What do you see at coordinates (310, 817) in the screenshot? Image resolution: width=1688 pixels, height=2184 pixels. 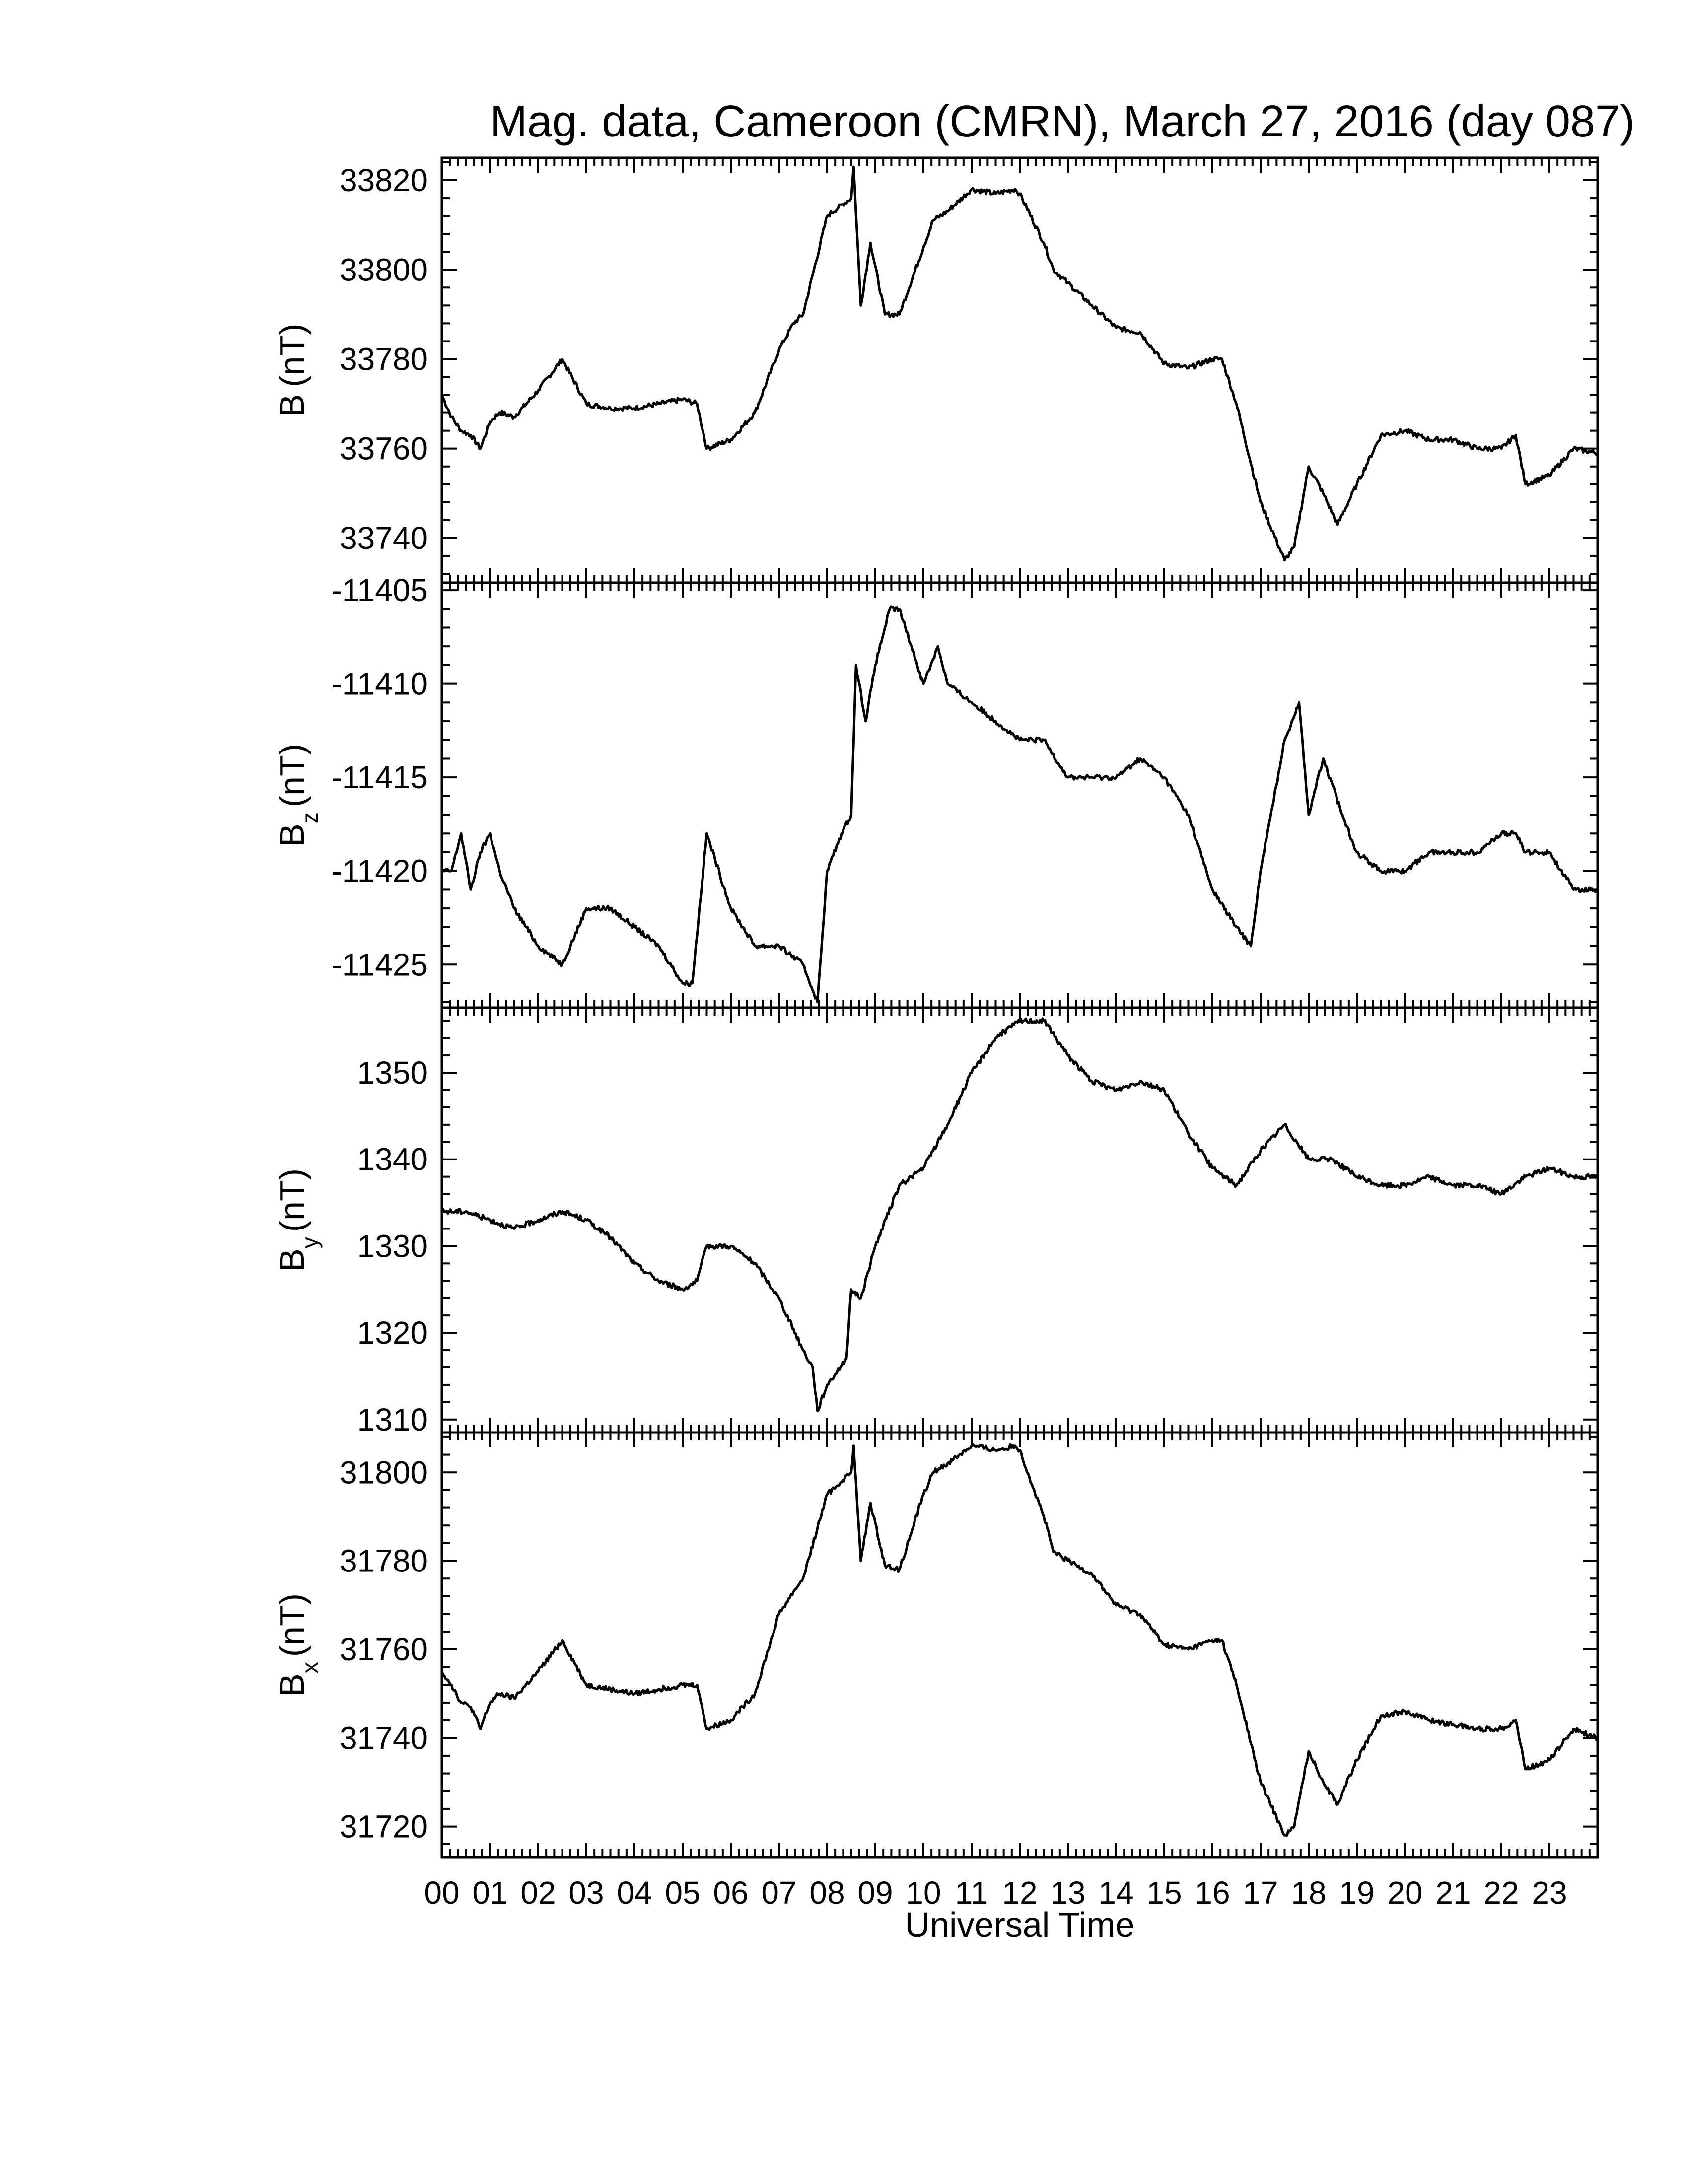 I see `y-axis-label-subscript: z` at bounding box center [310, 817].